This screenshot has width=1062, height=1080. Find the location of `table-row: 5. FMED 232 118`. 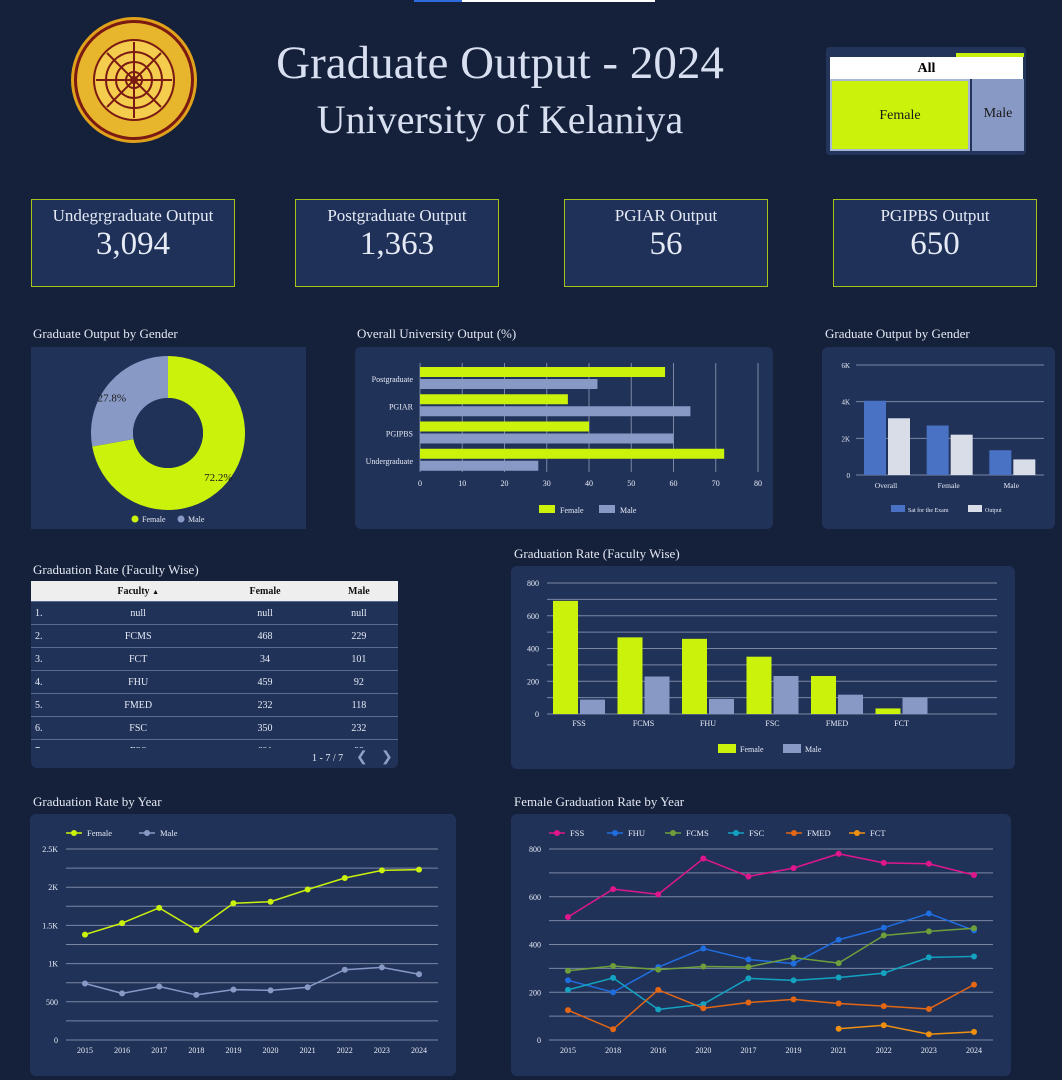

table-row: 5. FMED 232 118 is located at coordinates (214, 705).